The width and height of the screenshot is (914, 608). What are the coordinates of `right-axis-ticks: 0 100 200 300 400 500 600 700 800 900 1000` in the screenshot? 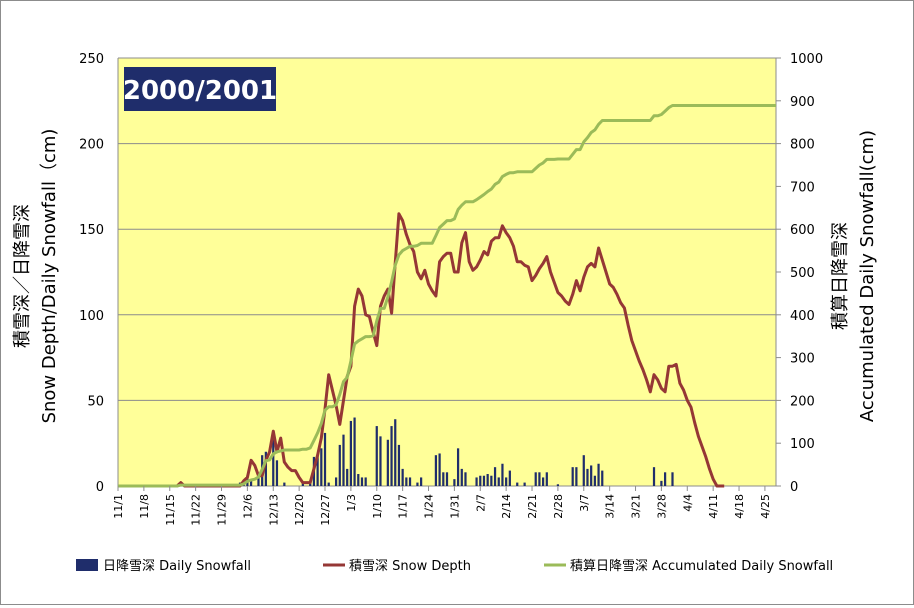 It's located at (799, 273).